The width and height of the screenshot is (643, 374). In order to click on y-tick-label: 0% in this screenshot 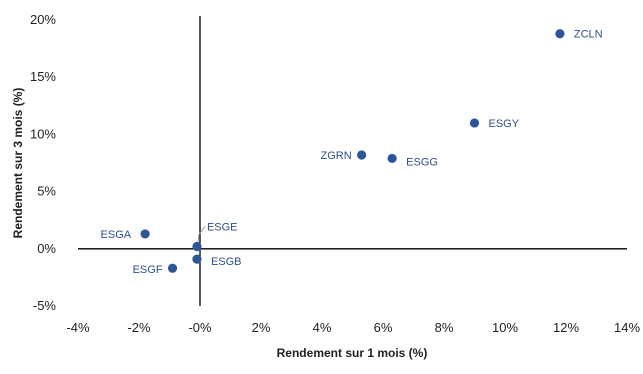, I will do `click(46, 248)`.